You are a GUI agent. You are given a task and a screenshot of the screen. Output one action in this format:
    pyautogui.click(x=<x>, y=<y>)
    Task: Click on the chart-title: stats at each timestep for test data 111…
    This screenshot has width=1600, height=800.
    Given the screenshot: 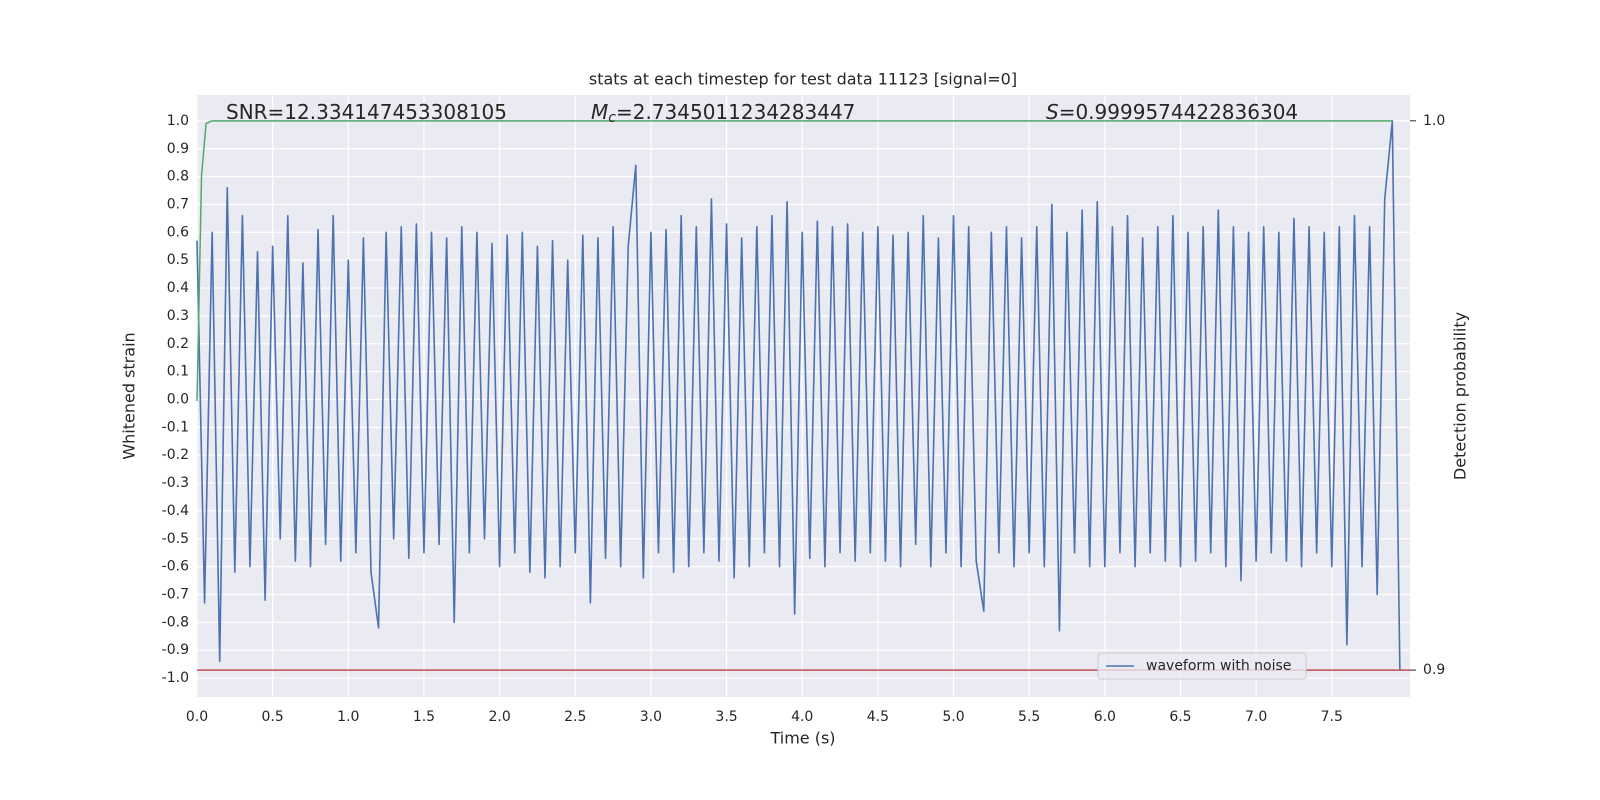 What is the action you would take?
    pyautogui.click(x=803, y=79)
    